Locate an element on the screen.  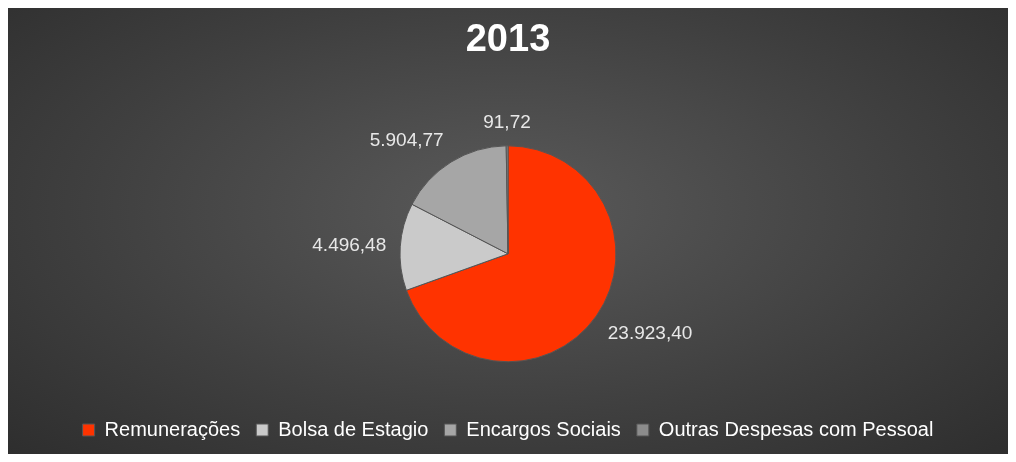
data-label: 91,72 is located at coordinates (507, 121).